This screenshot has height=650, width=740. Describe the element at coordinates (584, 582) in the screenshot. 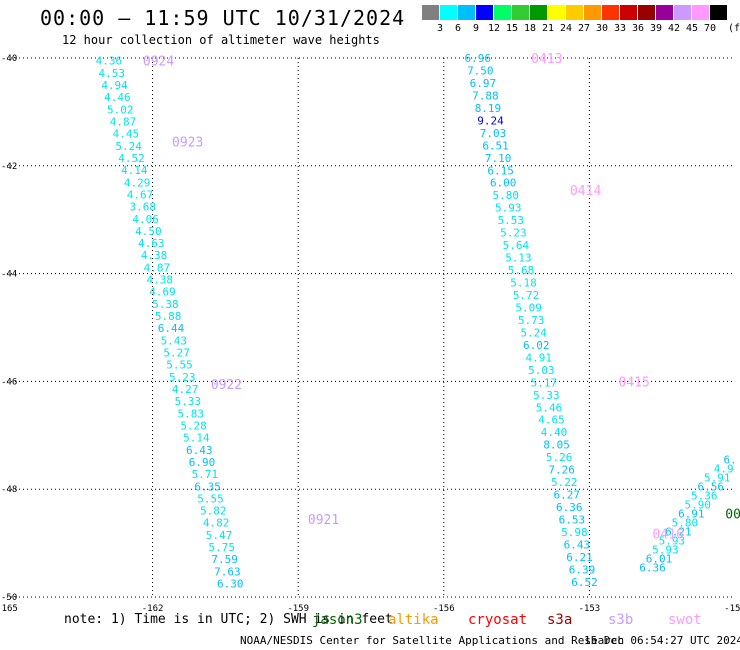

I see `wave-height-label: 6.52` at that location.